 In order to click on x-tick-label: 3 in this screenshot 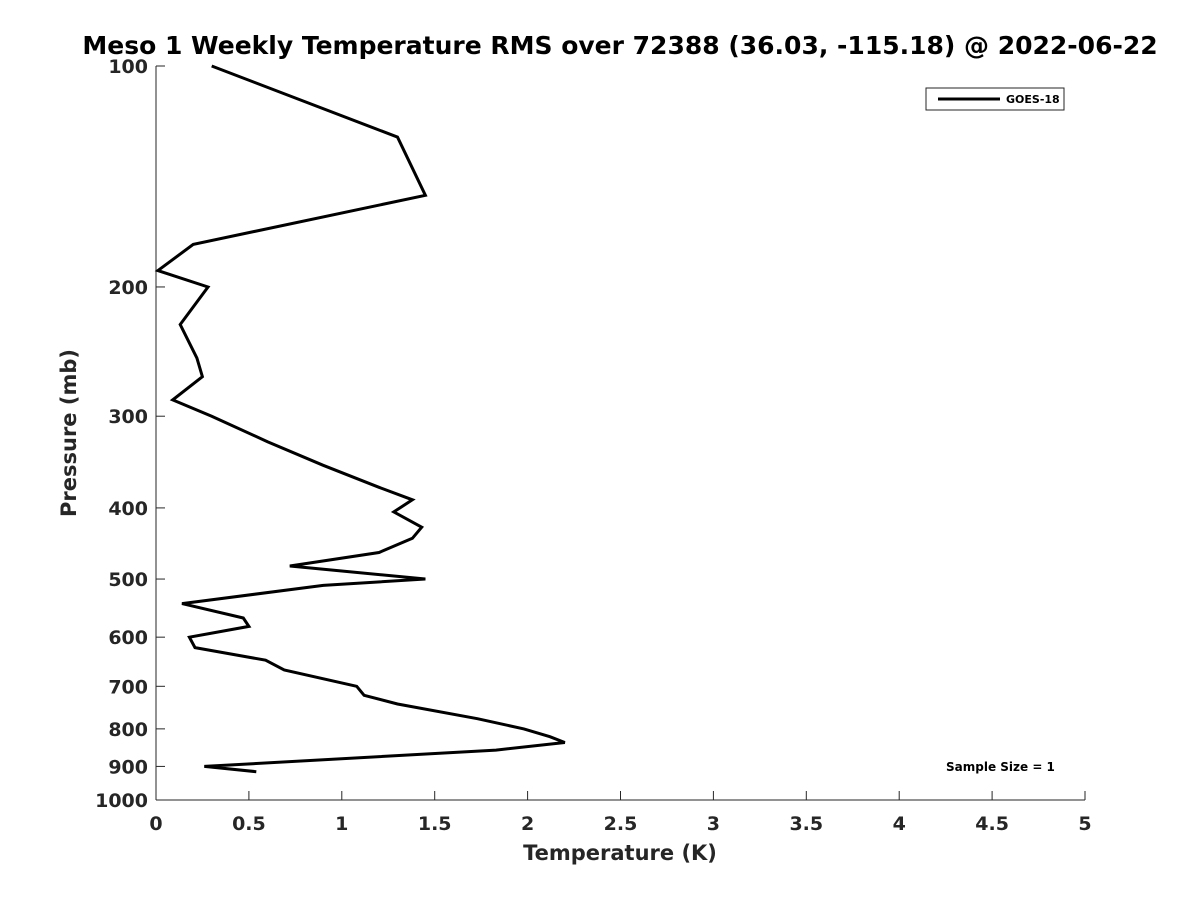, I will do `click(713, 824)`.